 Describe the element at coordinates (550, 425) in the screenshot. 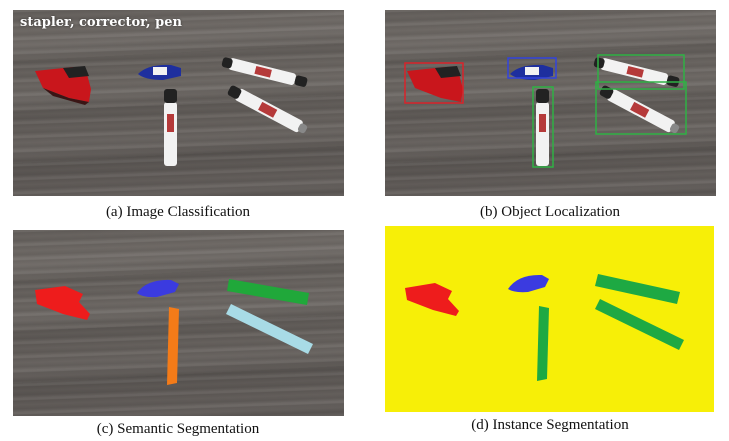

I see `caption-d: (d) Instance Segmentation` at that location.